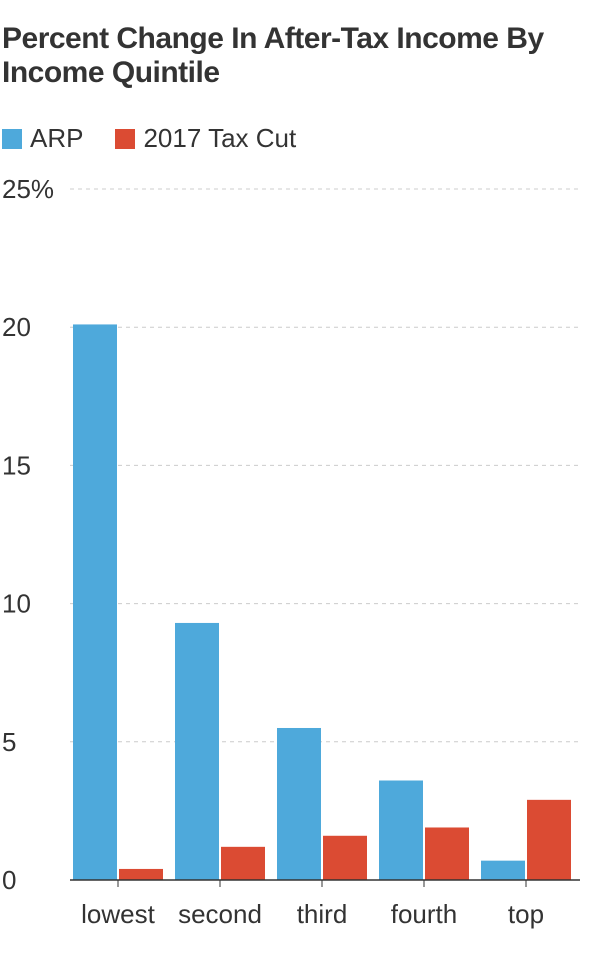 The width and height of the screenshot is (600, 960). I want to click on bar-2017-tax-cut-lowest, so click(141, 874).